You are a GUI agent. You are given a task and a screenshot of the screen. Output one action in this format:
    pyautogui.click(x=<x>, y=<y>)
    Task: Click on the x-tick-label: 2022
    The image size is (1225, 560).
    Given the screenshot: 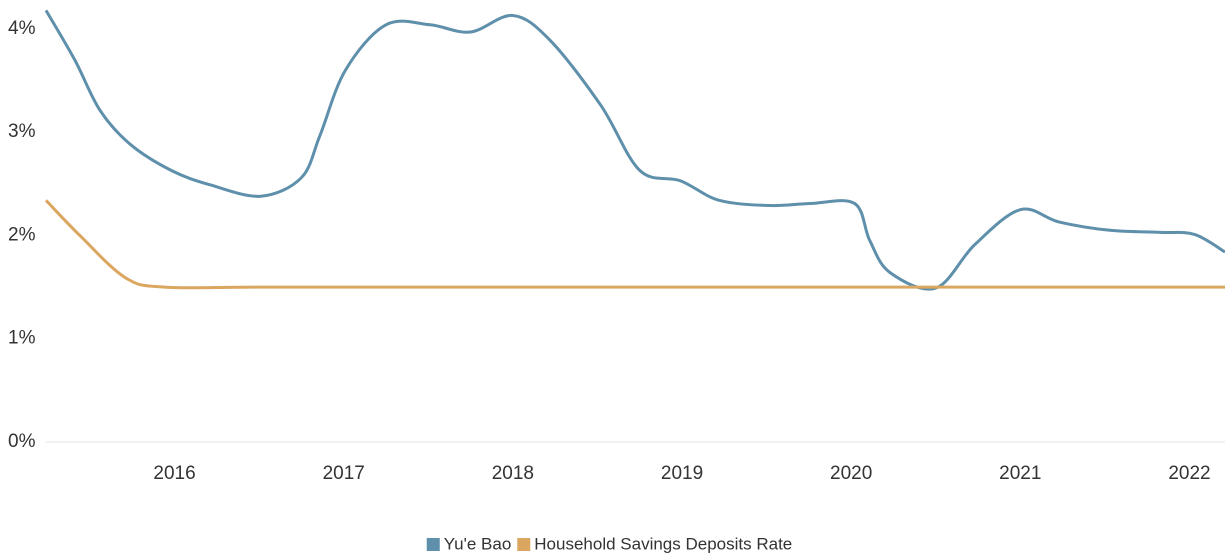 What is the action you would take?
    pyautogui.click(x=1189, y=473)
    